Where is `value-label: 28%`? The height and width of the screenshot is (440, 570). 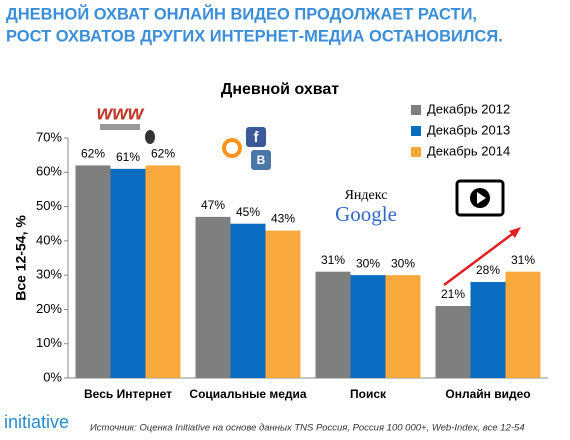 value-label: 28% is located at coordinates (488, 270).